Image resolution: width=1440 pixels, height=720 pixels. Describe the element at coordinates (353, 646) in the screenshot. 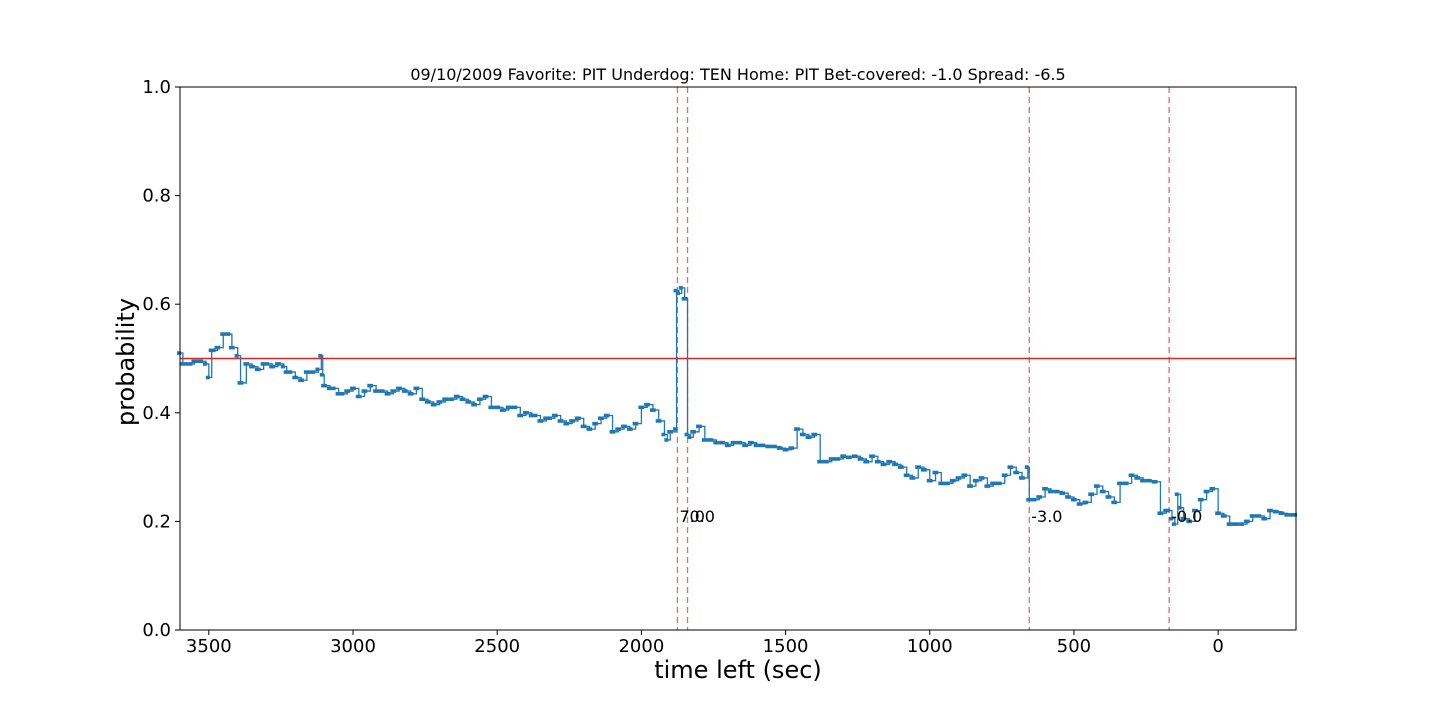

I see `x-tick-label: 3000` at that location.